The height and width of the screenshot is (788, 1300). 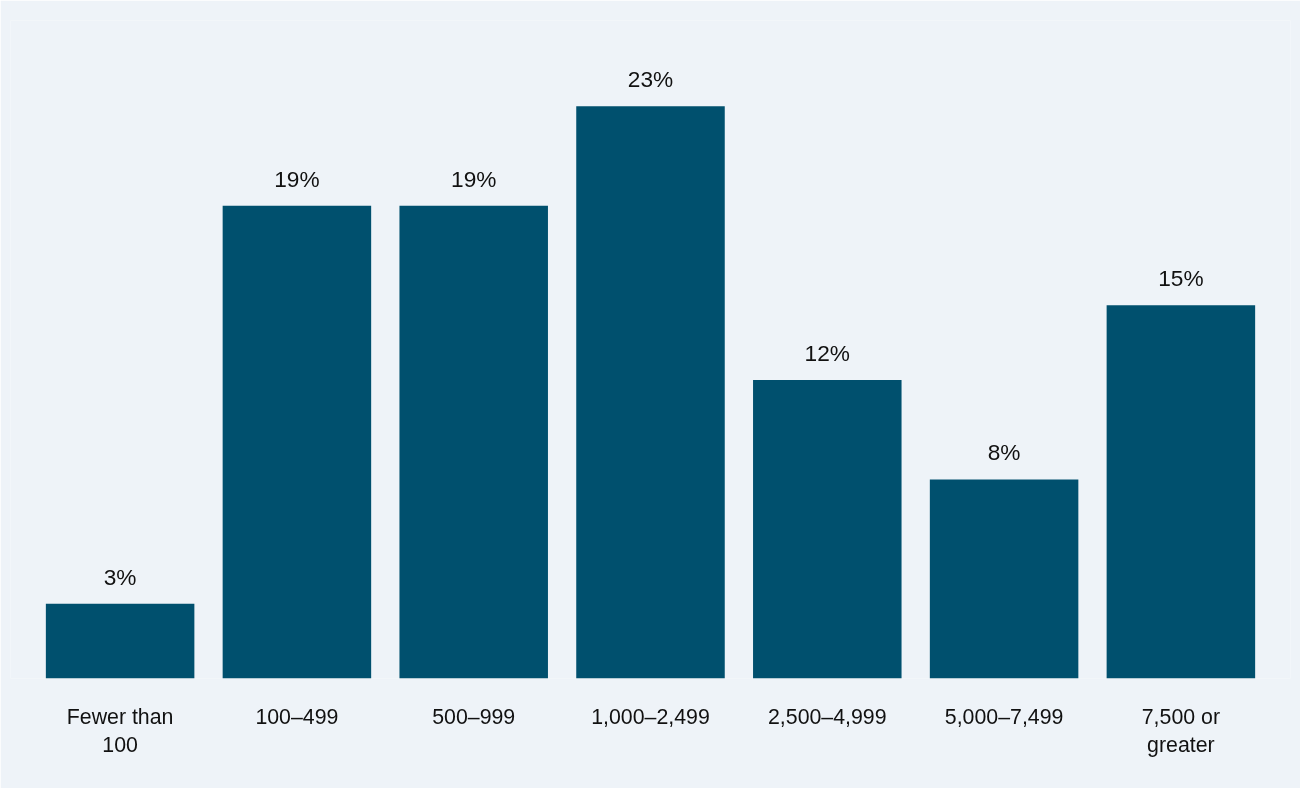 I want to click on data-label: 8%, so click(x=1004, y=452).